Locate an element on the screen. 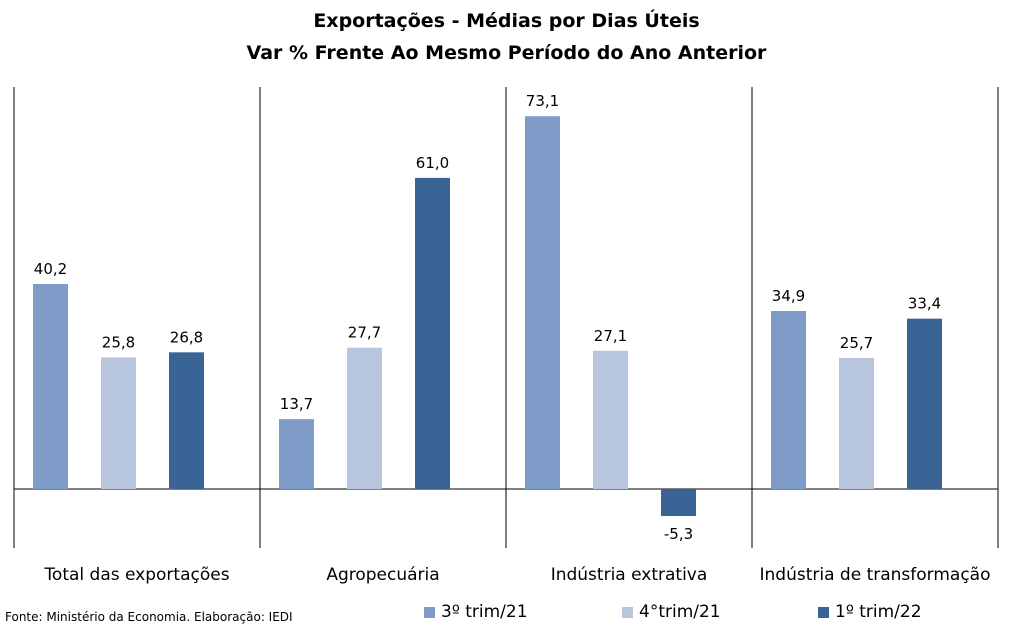 This screenshot has height=632, width=1013. data-label: 33,4 is located at coordinates (924, 304).